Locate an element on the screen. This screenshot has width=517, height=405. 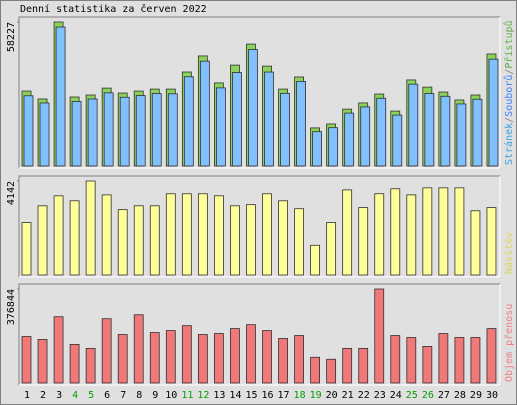
x-tick-label: 24 is located at coordinates (396, 395).